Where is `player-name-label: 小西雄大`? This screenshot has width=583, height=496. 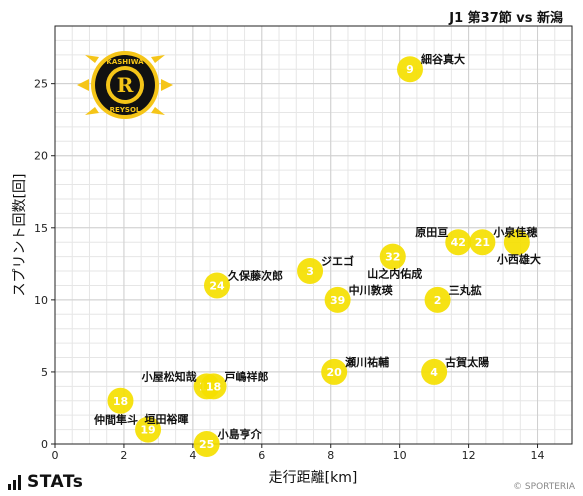
player-name-label: 小西雄大 is located at coordinates (518, 259).